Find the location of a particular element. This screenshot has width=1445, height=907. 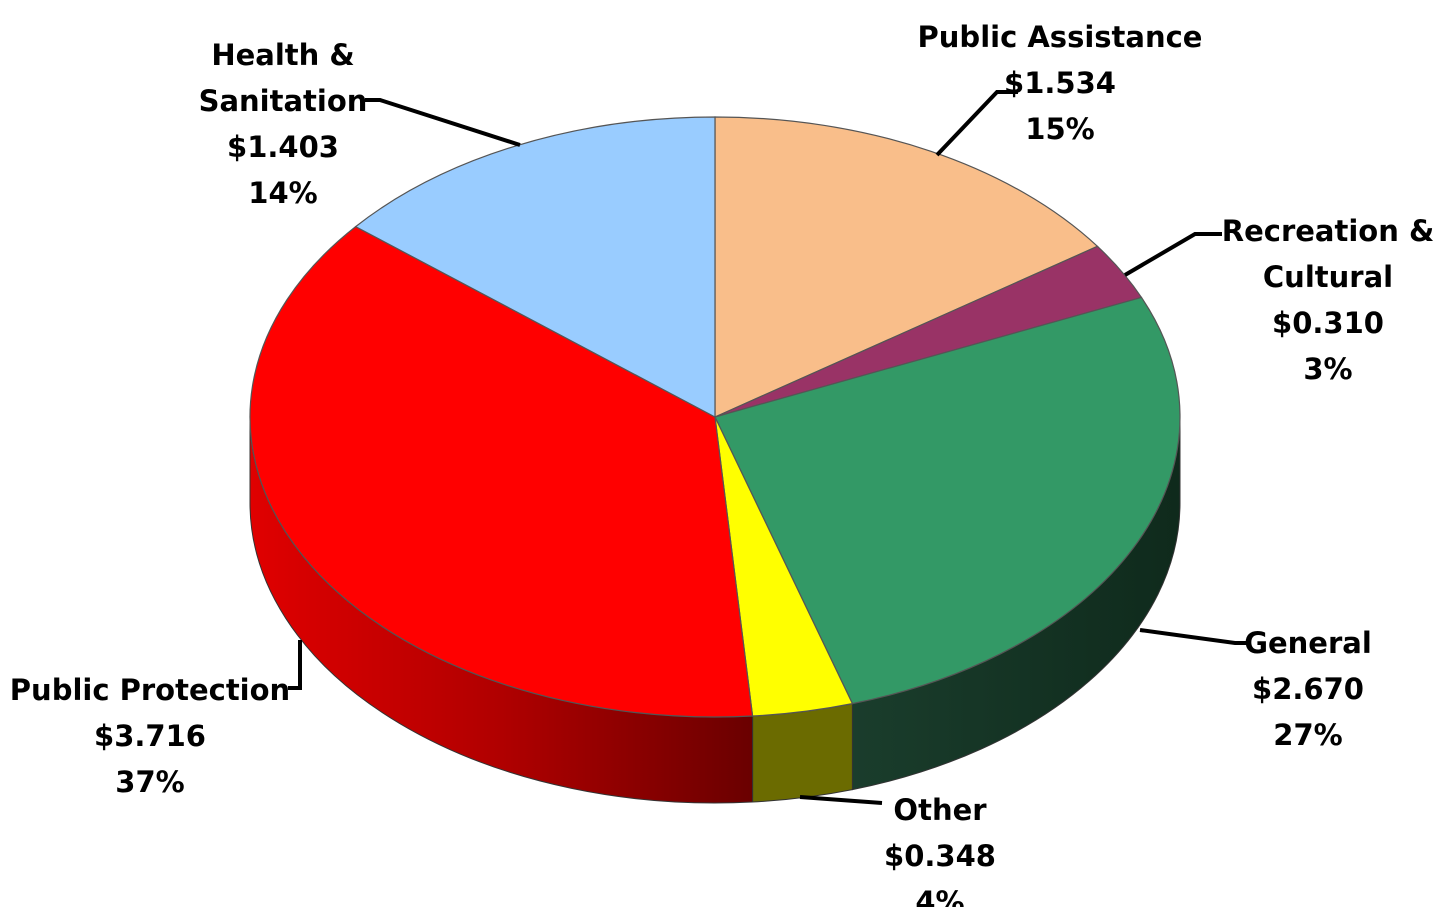

slice-label-general-name: General is located at coordinates (1308, 643).